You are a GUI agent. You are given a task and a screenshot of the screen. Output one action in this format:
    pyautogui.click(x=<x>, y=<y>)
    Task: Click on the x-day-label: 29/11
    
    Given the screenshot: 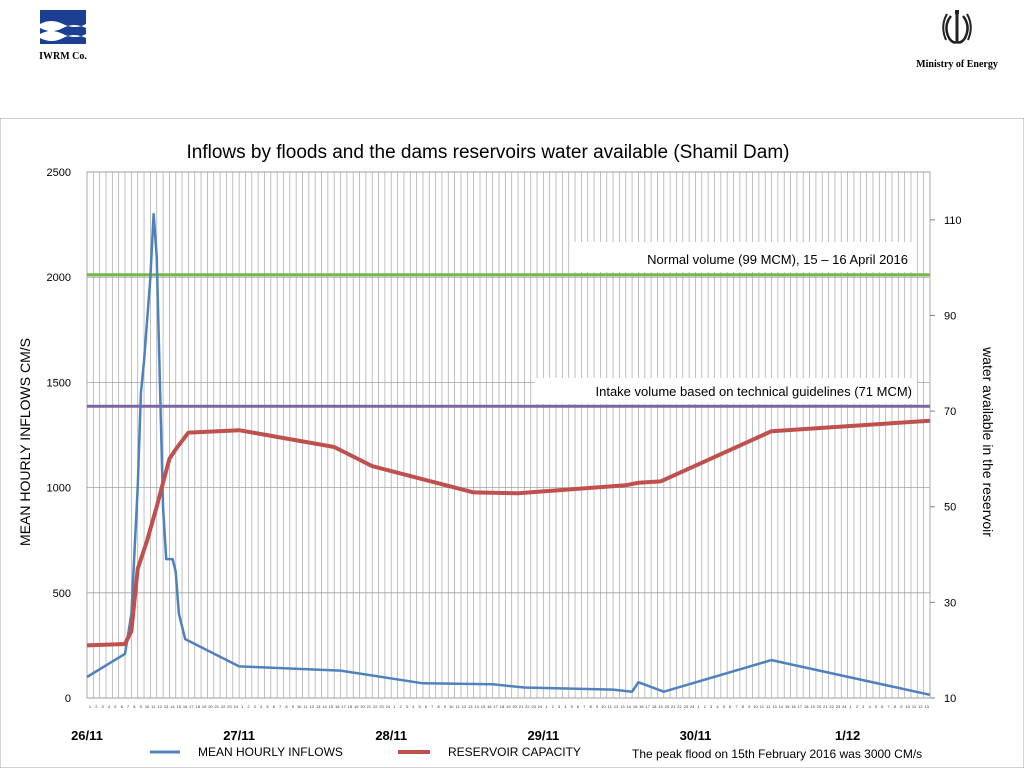 What is the action you would take?
    pyautogui.click(x=543, y=735)
    